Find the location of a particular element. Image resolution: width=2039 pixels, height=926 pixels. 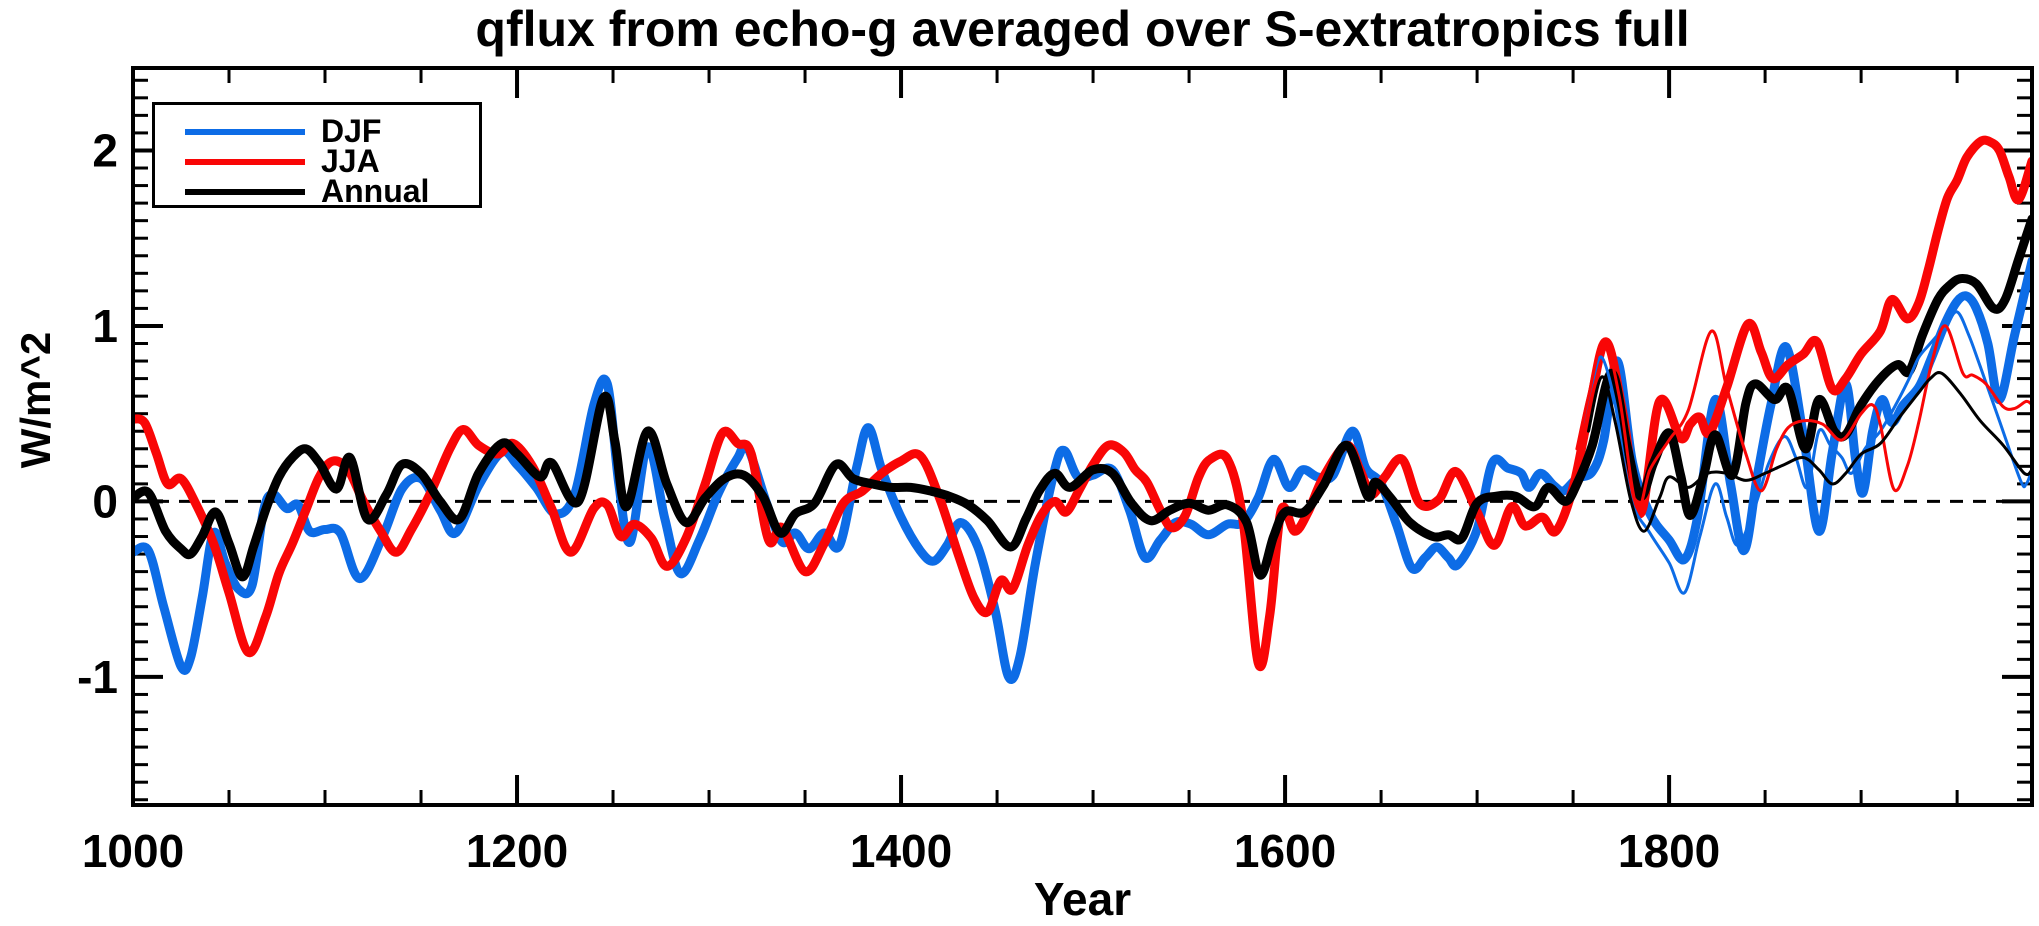

y-tick-label: 0 is located at coordinates (105, 501).